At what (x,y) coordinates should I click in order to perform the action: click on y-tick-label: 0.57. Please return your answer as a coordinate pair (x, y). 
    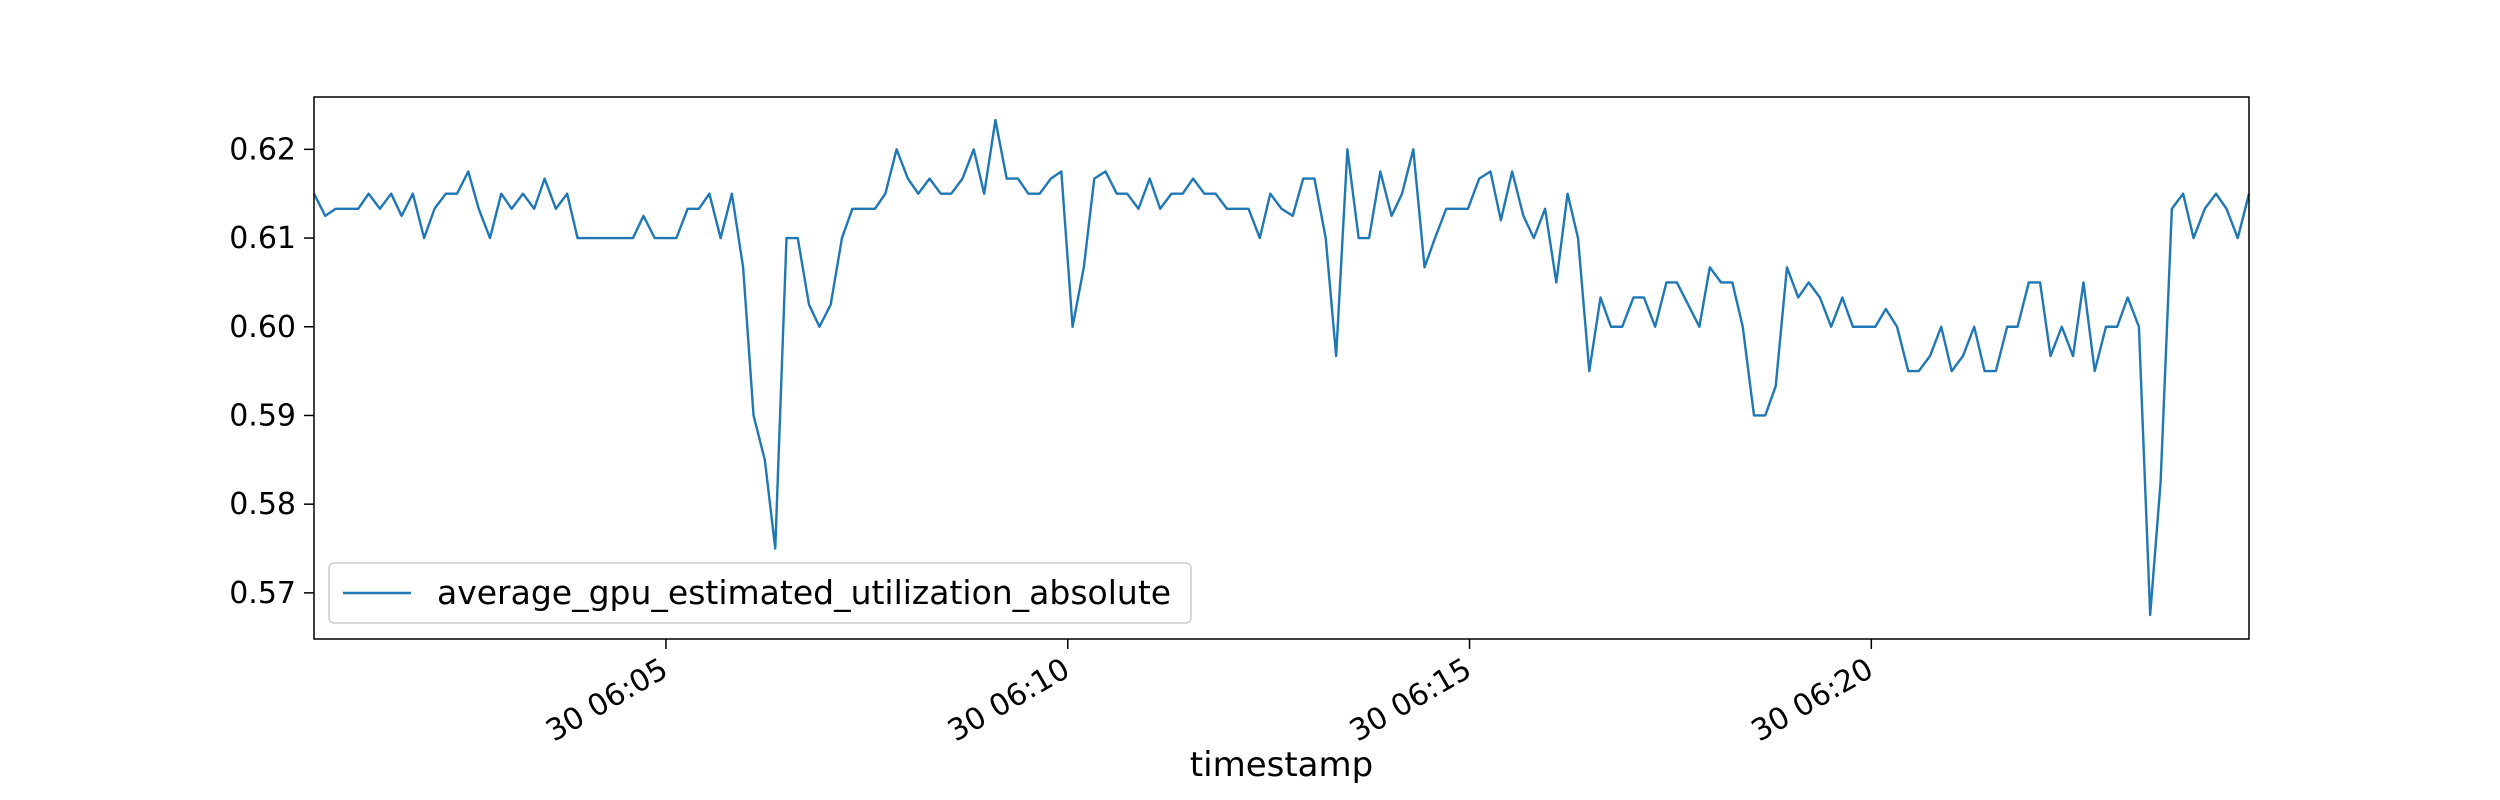
    Looking at the image, I should click on (262, 593).